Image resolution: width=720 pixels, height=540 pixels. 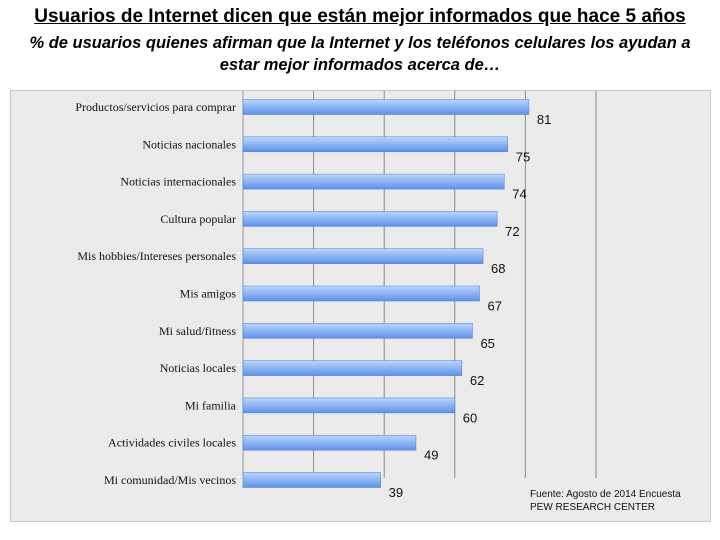 I want to click on category-label: Noticias locales, so click(x=198, y=368).